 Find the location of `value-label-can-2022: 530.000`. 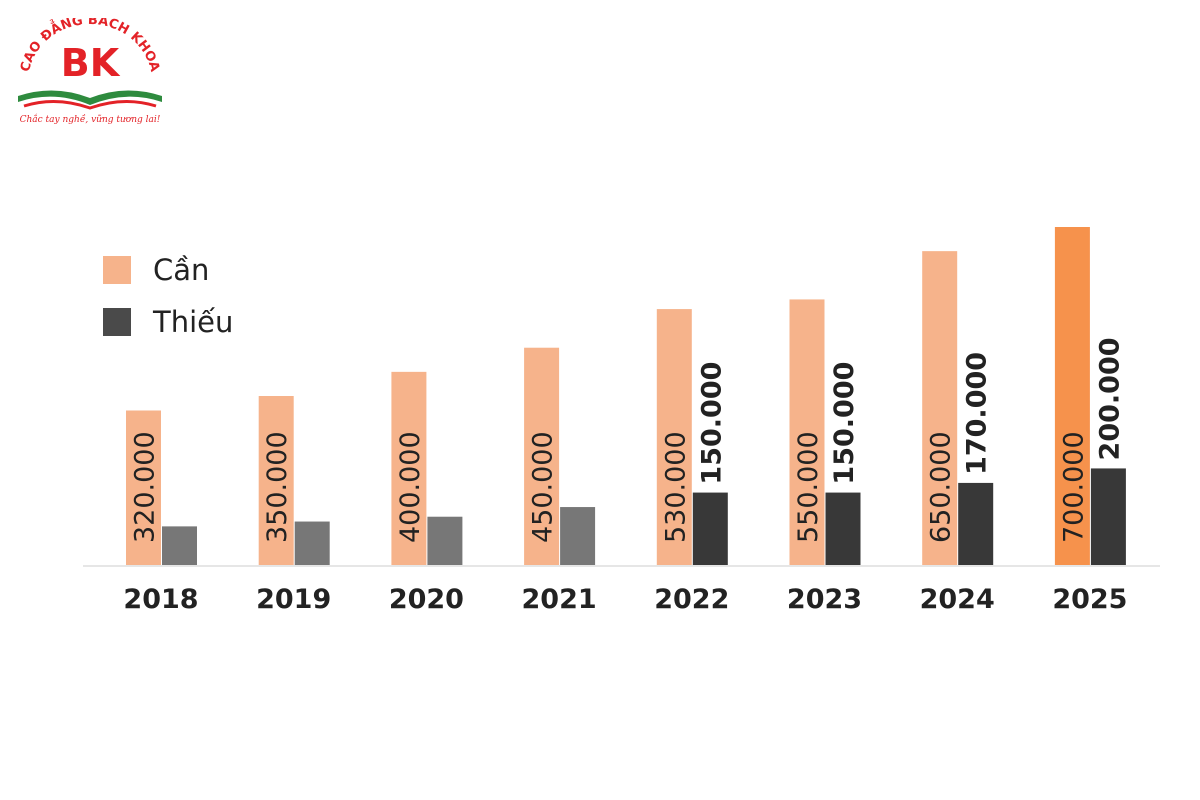

value-label-can-2022: 530.000 is located at coordinates (675, 487).